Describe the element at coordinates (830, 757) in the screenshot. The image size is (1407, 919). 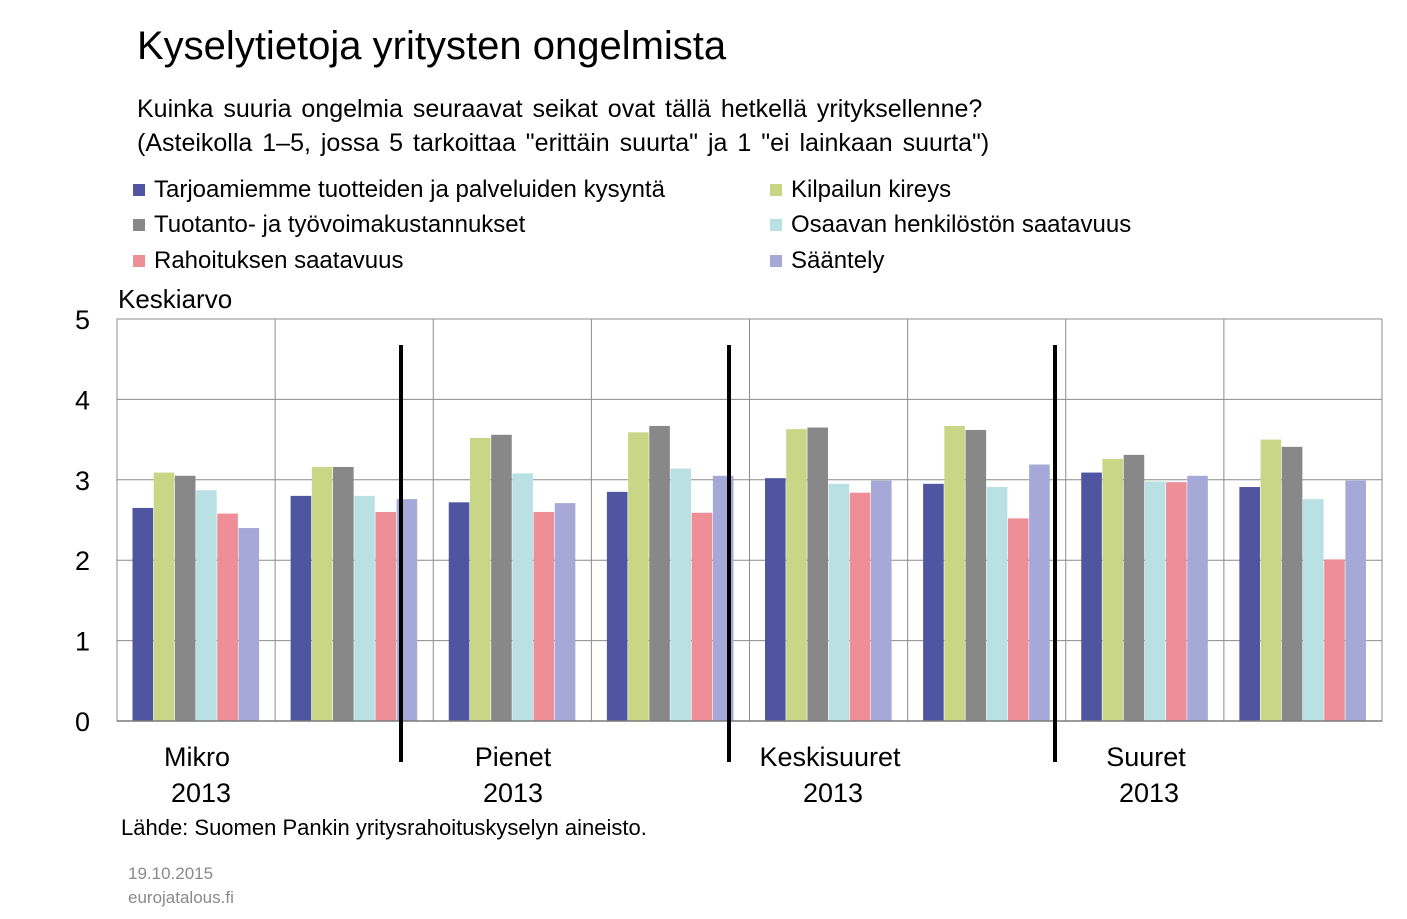
I see `group-name-keskisuuret: Keskisuuret` at that location.